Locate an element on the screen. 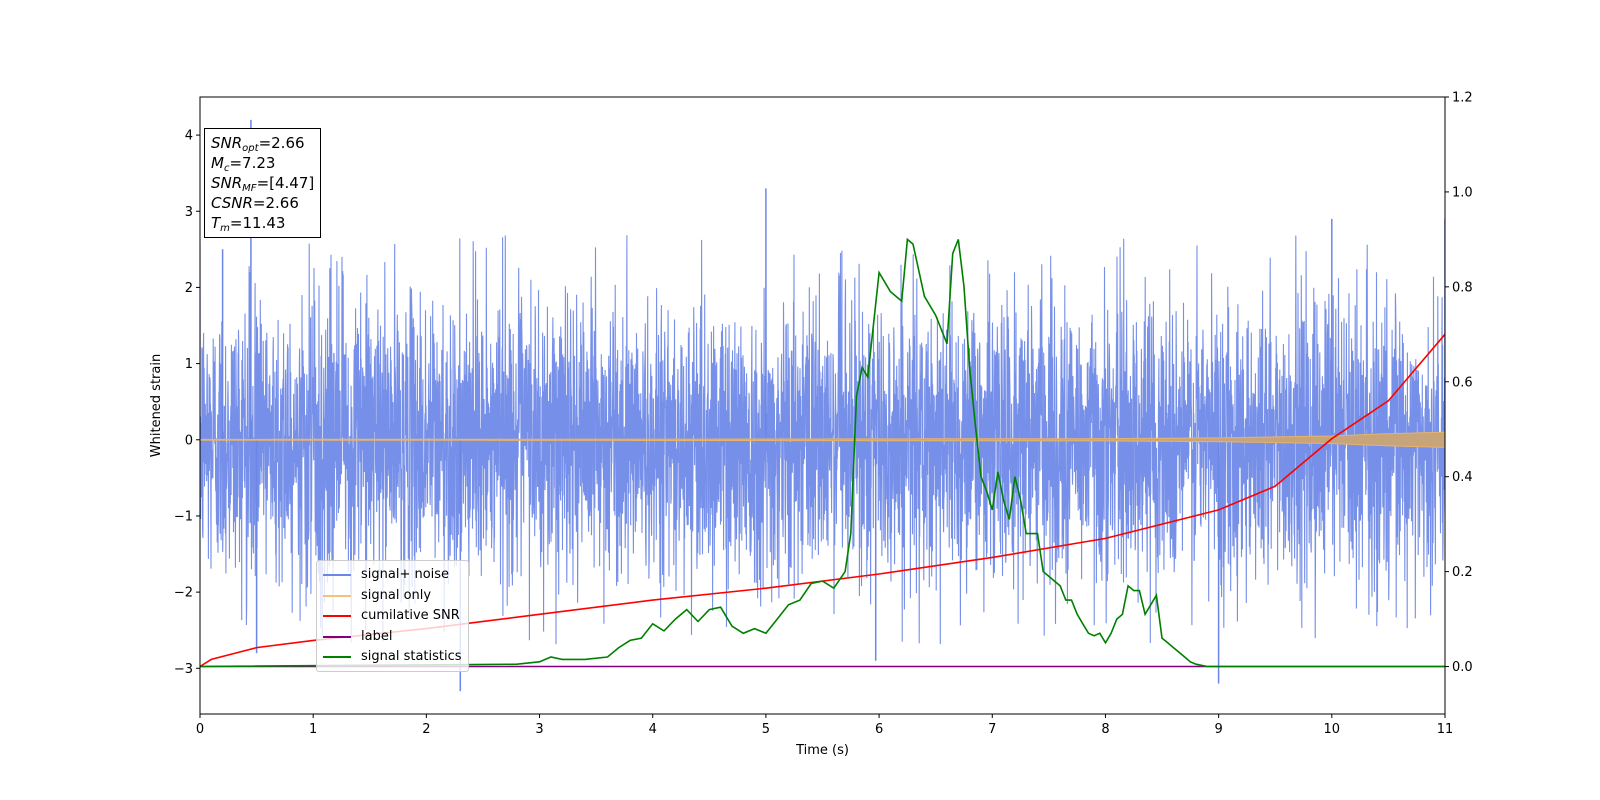  y2-tick-label: 0.4 is located at coordinates (1462, 477).